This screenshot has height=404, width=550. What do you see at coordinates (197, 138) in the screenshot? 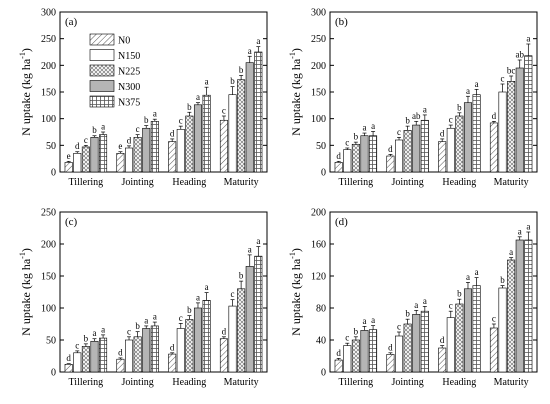
I see `bar-n300-heading` at bounding box center [197, 138].